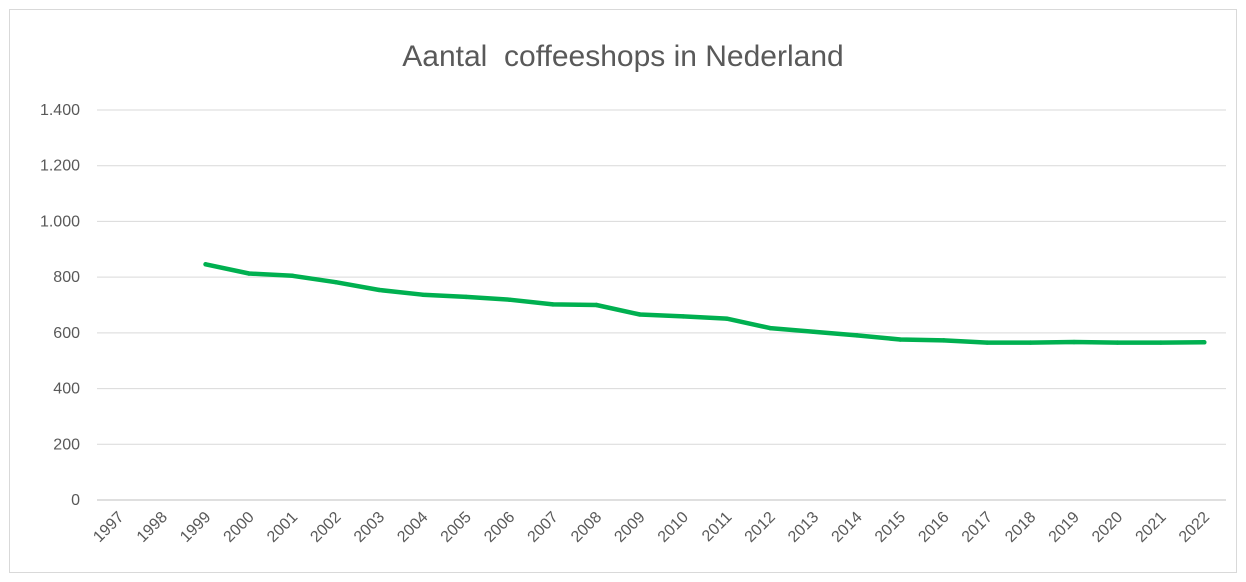  Describe the element at coordinates (629, 527) in the screenshot. I see `x-tick-label: 2009` at that location.